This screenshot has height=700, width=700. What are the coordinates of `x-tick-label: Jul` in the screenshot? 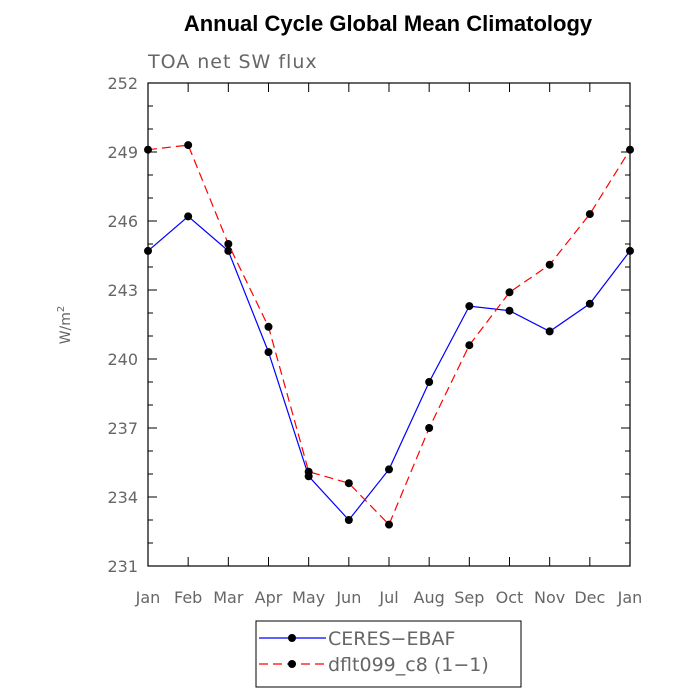 It's located at (388, 597).